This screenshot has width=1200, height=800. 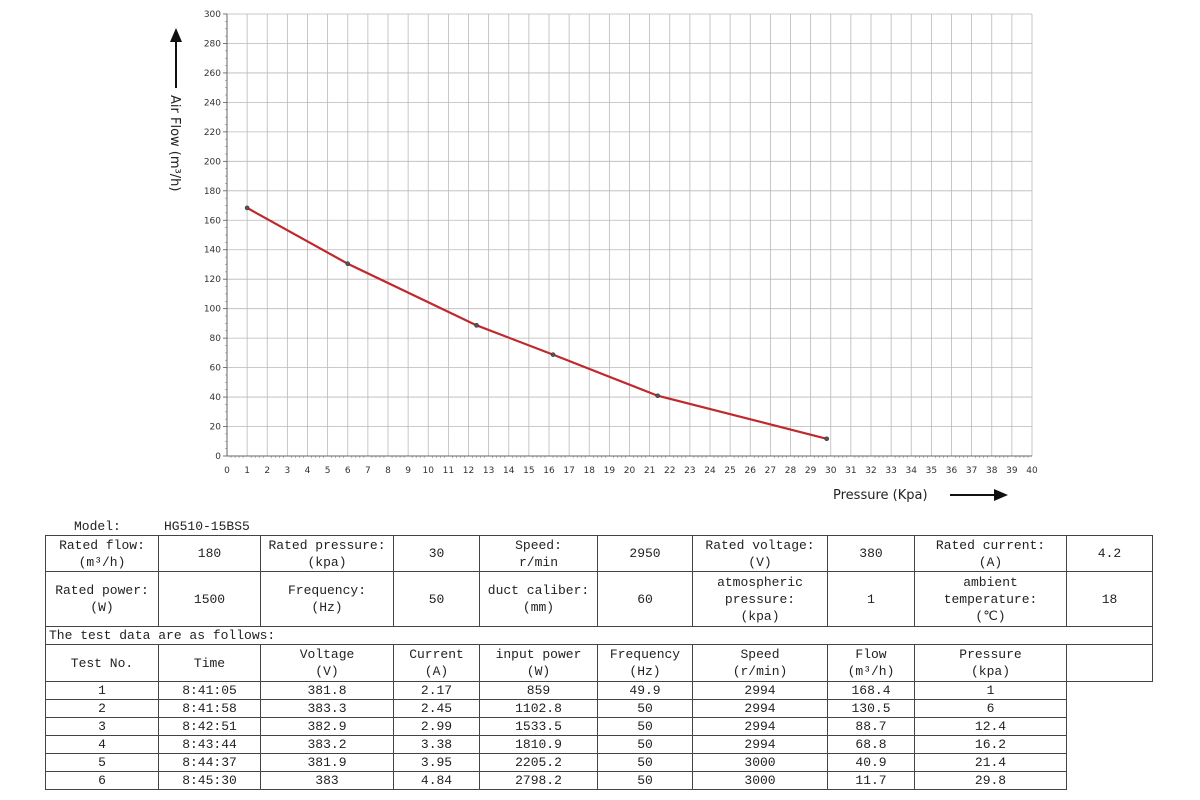 What do you see at coordinates (288, 471) in the screenshot?
I see `x-tick-label: 3` at bounding box center [288, 471].